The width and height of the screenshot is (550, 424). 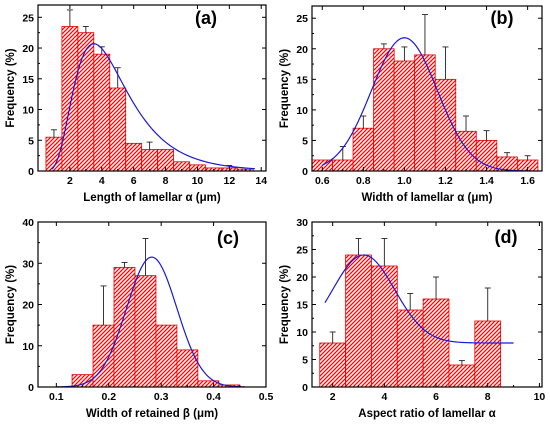 What do you see at coordinates (228, 238) in the screenshot?
I see `panel-label: (c)` at bounding box center [228, 238].